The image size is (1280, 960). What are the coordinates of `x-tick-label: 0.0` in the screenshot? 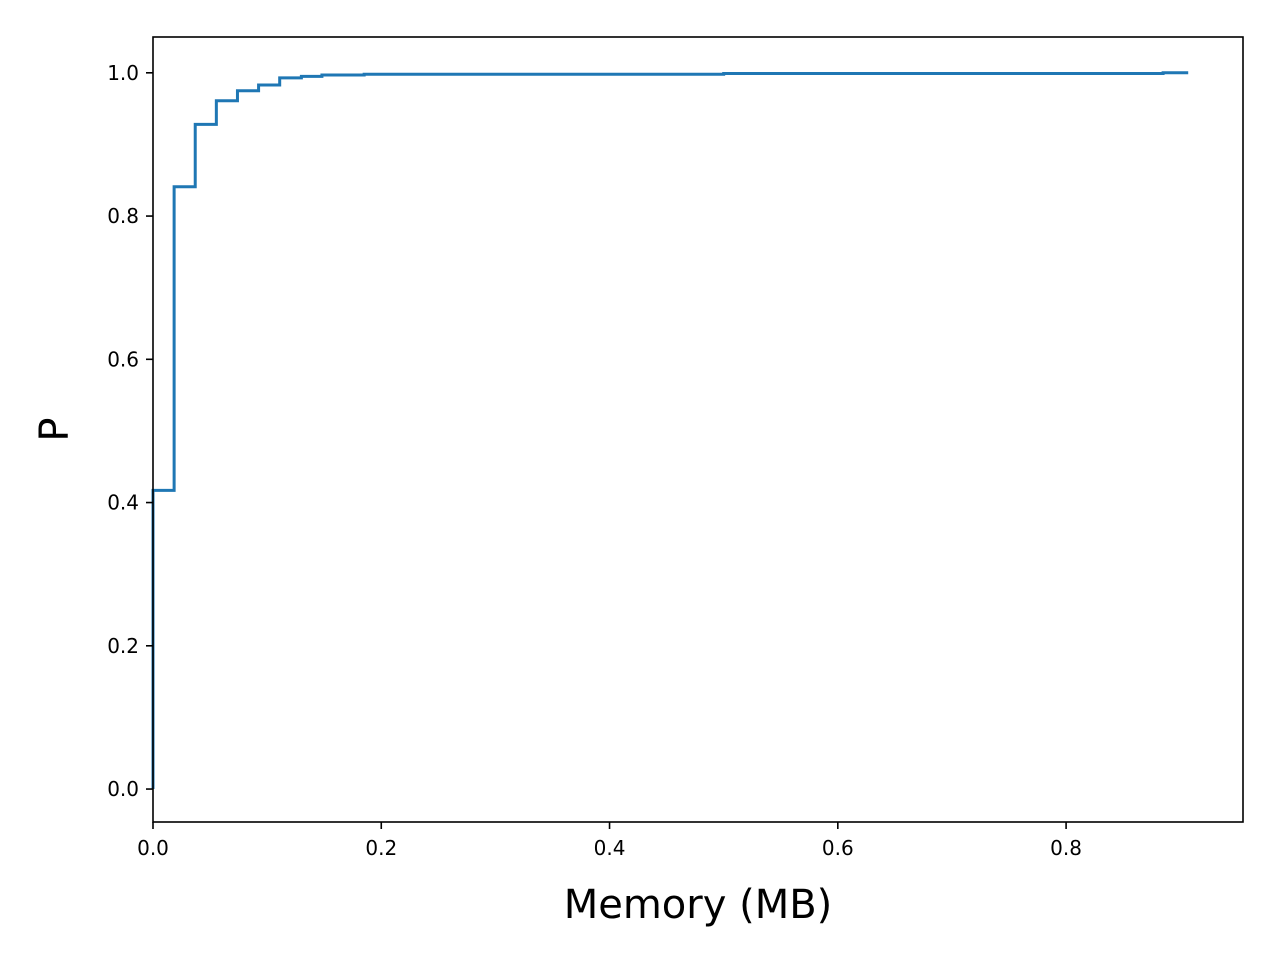 It's located at (153, 848).